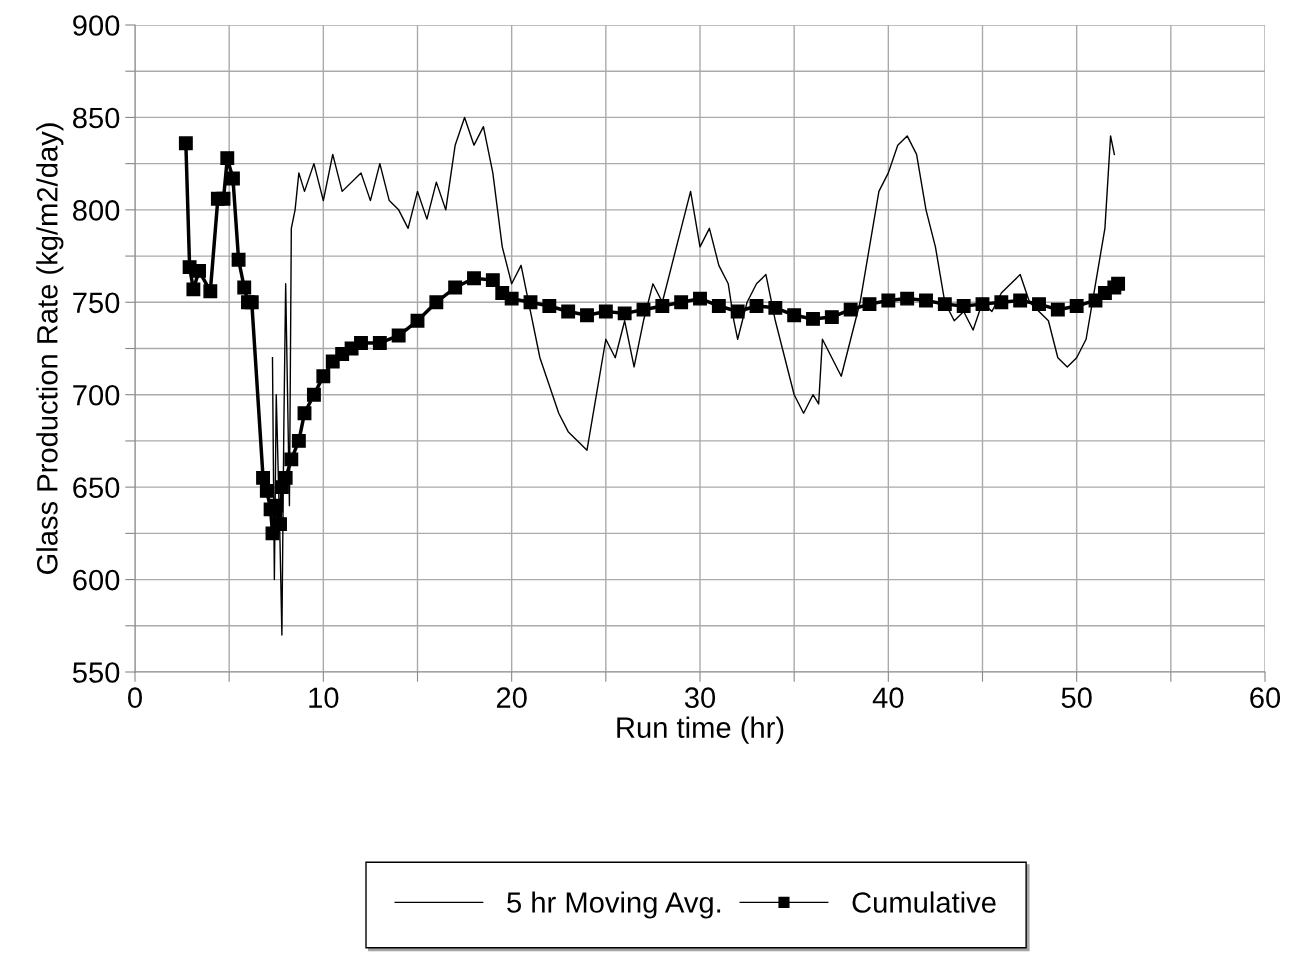  I want to click on y-tick-label: 650, so click(96, 487).